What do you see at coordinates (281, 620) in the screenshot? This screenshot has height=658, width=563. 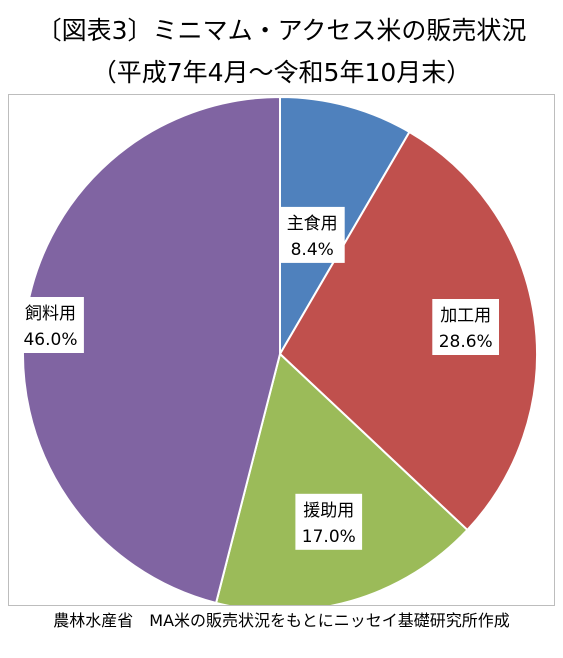 I see `source-note: 農林水産省 MA米の販売状況をもとにニッセイ基礎研究所作成` at bounding box center [281, 620].